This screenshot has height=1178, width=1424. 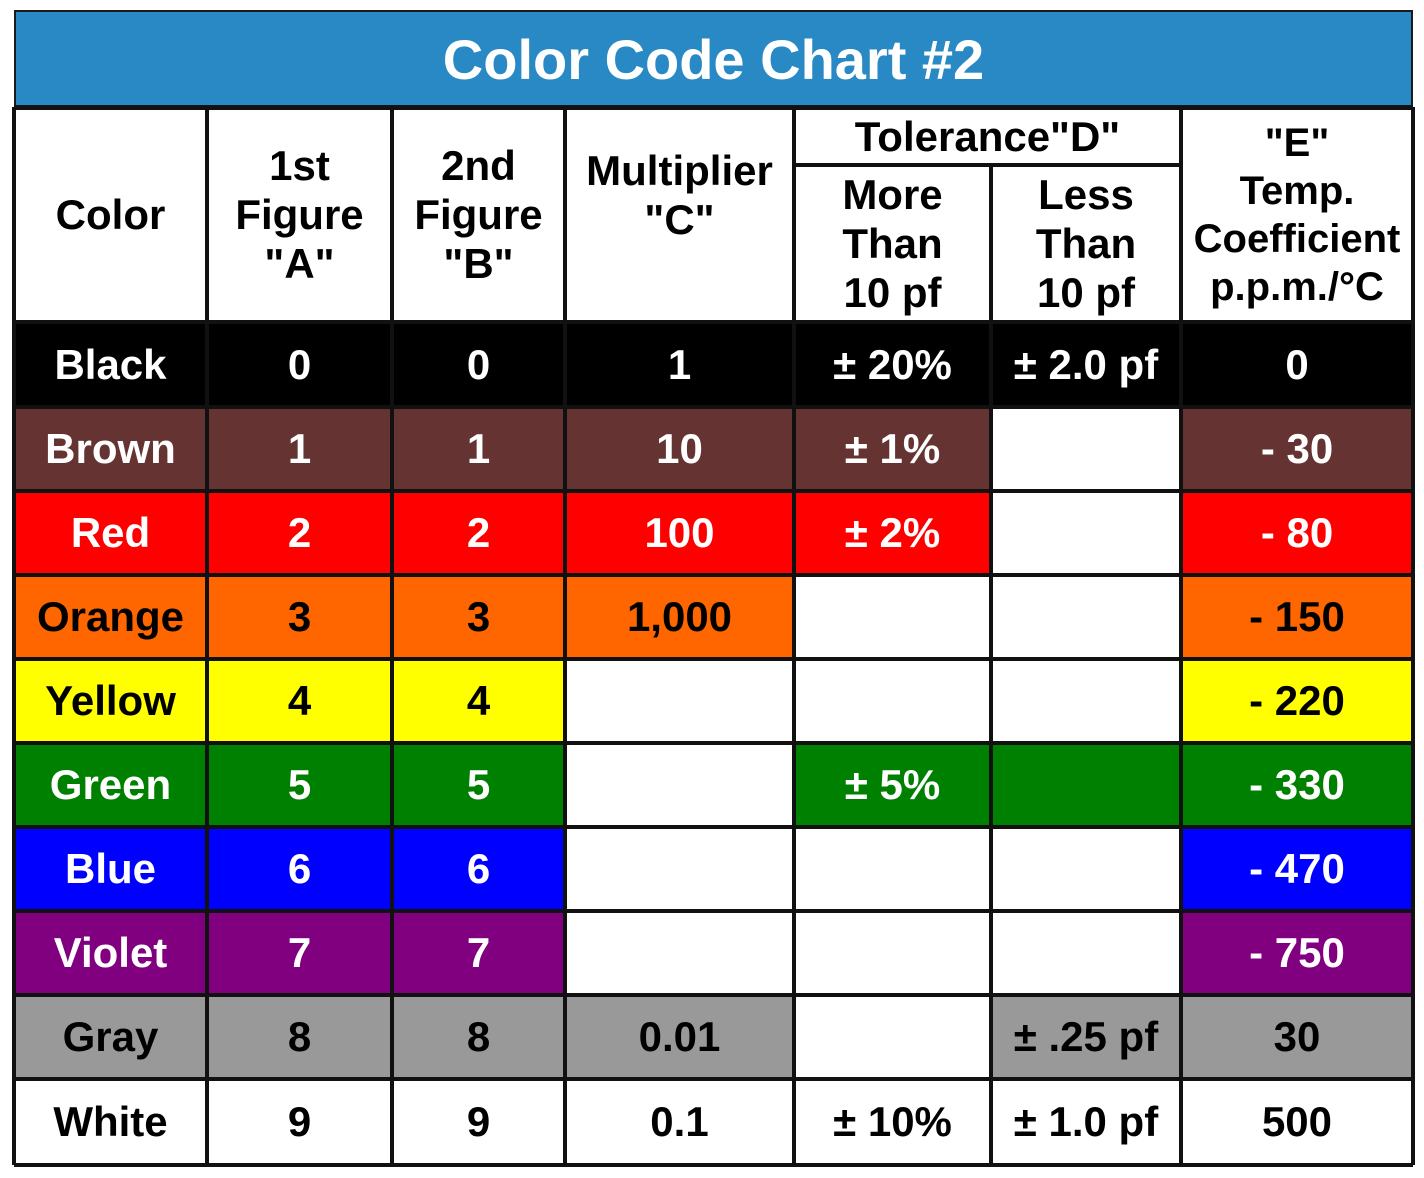 What do you see at coordinates (679, 533) in the screenshot?
I see `cell-multiplier: 100` at bounding box center [679, 533].